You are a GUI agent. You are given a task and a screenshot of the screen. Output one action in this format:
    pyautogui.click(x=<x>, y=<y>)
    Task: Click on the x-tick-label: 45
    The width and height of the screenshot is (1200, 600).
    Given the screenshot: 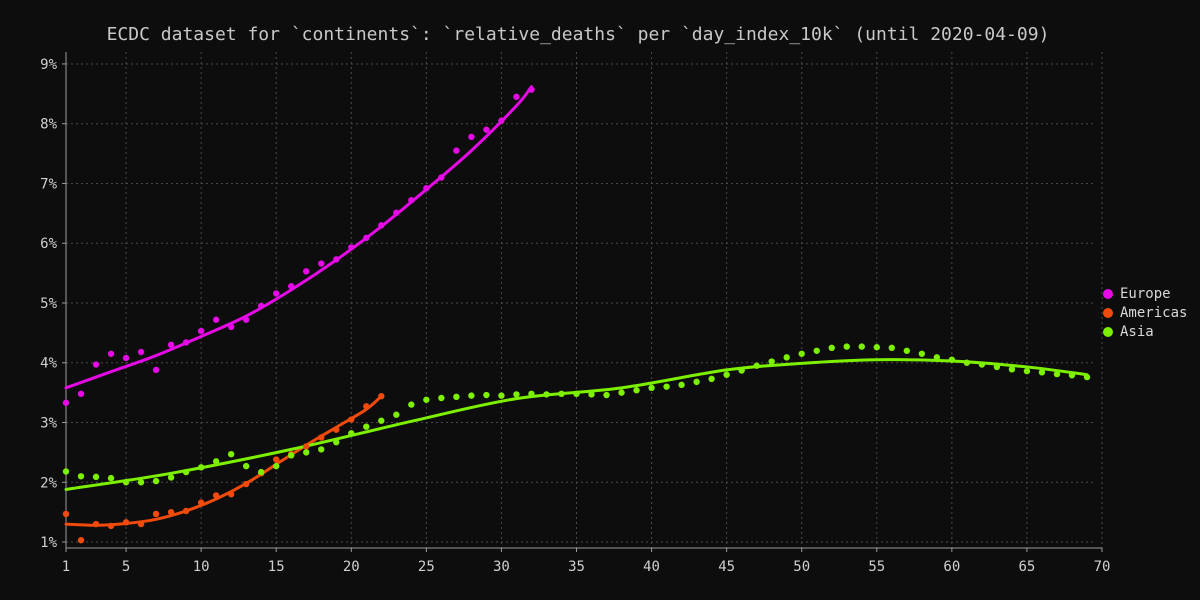 What is the action you would take?
    pyautogui.click(x=726, y=567)
    